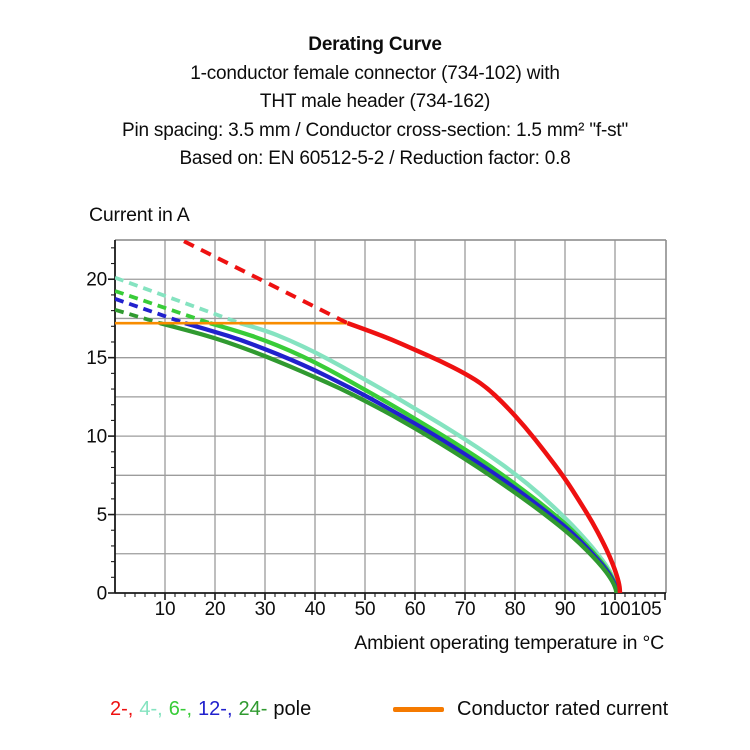  Describe the element at coordinates (102, 594) in the screenshot. I see `svg-text: 0` at that location.